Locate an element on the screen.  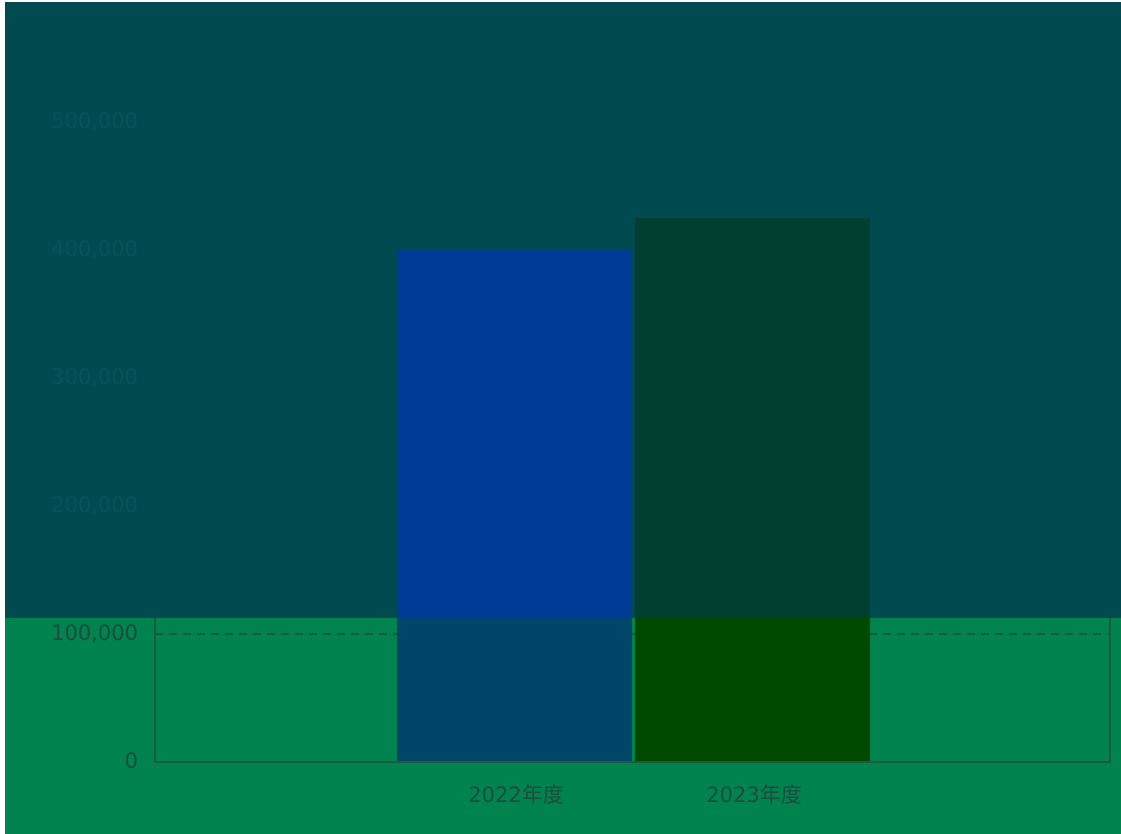
x-tick-label: 2023年度 is located at coordinates (753, 795).